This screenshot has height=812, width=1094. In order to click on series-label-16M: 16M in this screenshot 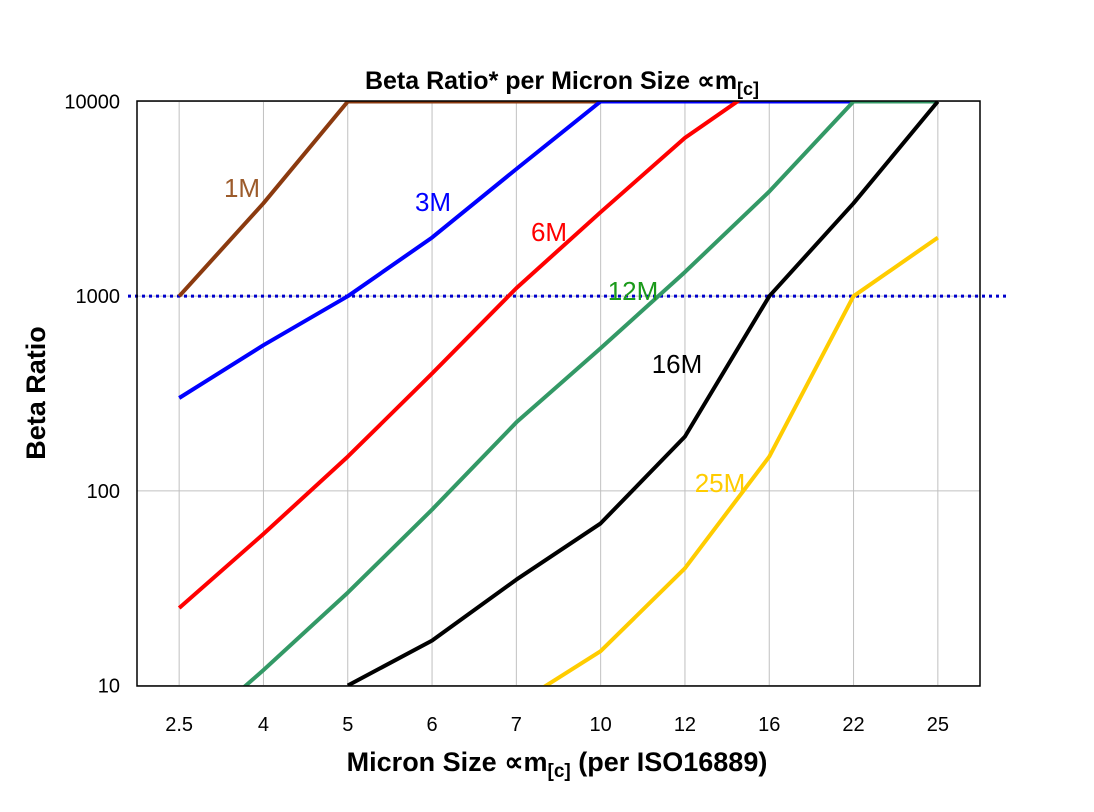, I will do `click(677, 364)`.